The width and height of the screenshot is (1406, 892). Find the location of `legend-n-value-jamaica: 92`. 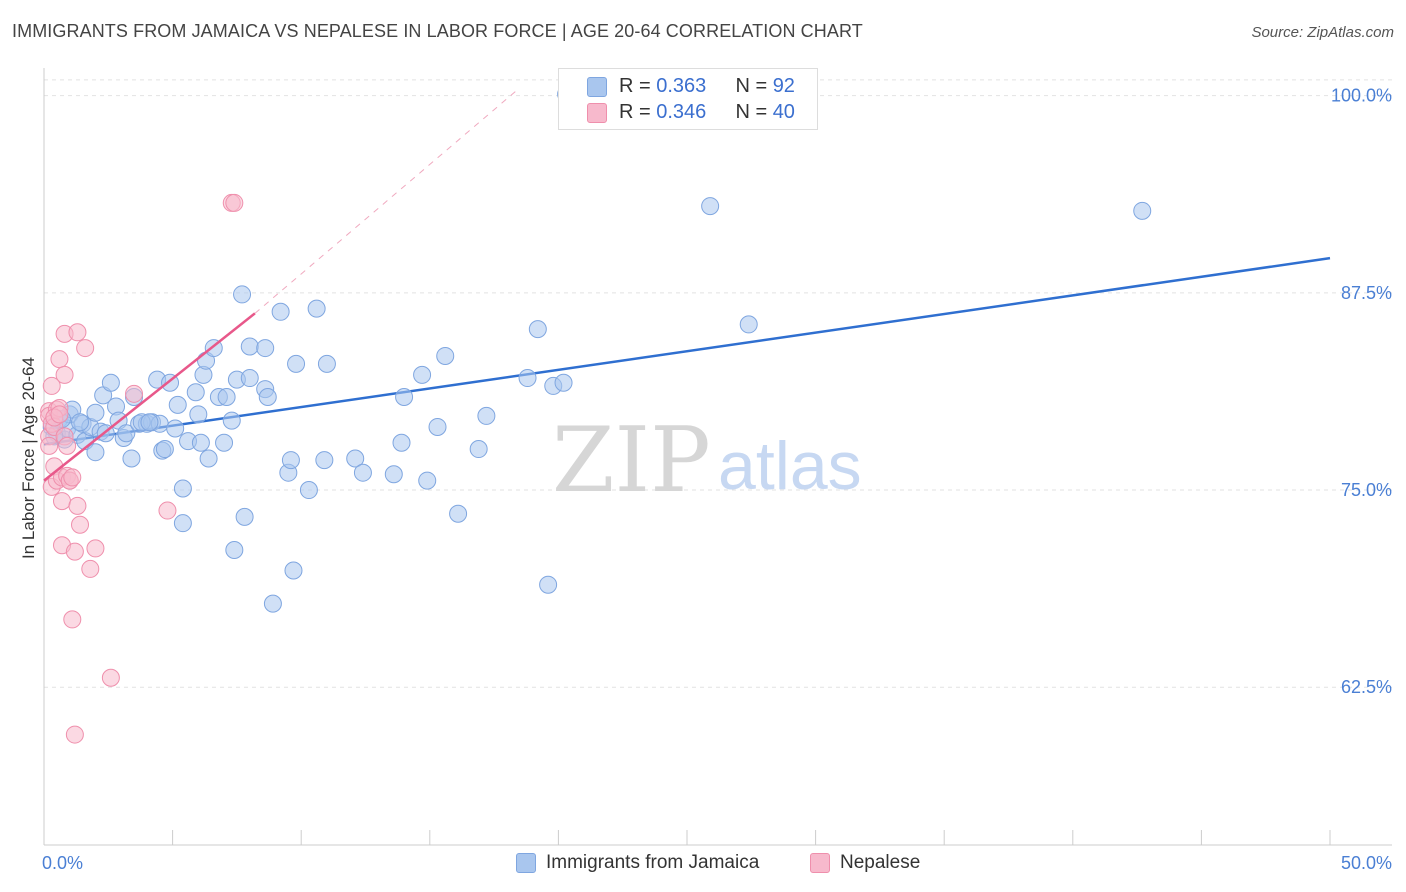

legend-n-value-jamaica: 92 is located at coordinates (783, 86).